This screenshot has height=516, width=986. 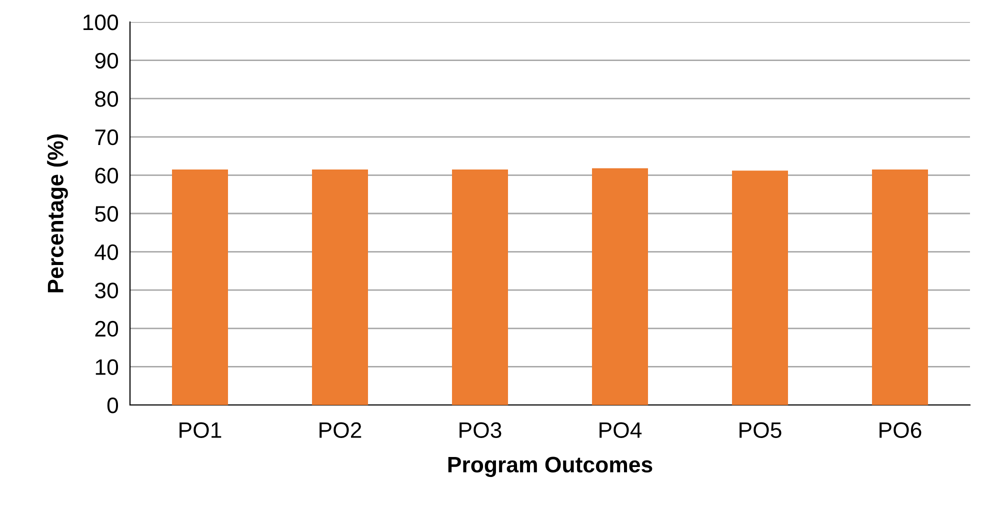 I want to click on y-tick-label: 20, so click(x=106, y=328).